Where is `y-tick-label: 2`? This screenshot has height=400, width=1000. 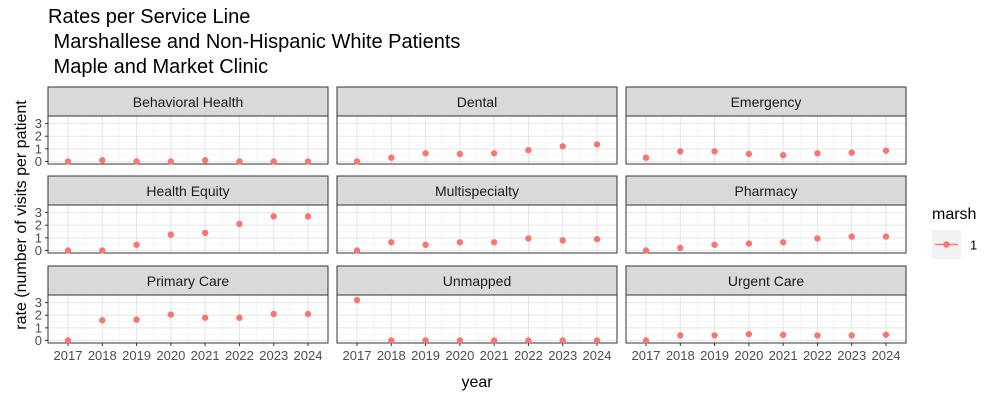 y-tick-label: 2 is located at coordinates (38, 315).